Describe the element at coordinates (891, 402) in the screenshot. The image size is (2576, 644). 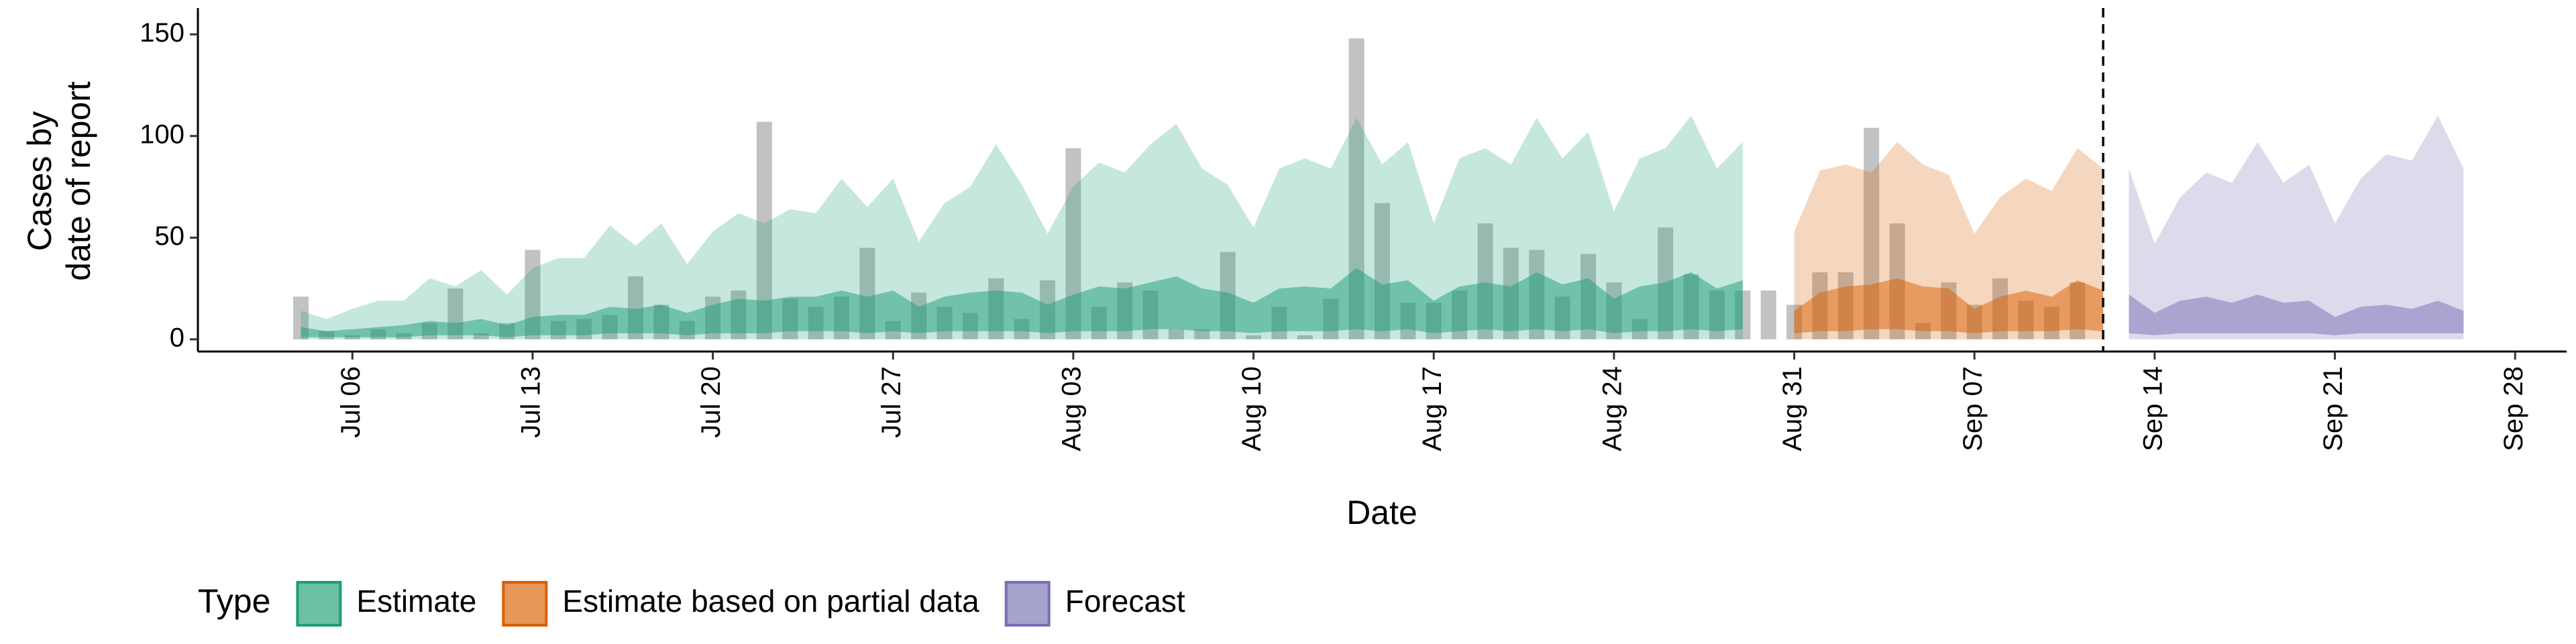
I see `x-tick-label: Jul 27` at that location.